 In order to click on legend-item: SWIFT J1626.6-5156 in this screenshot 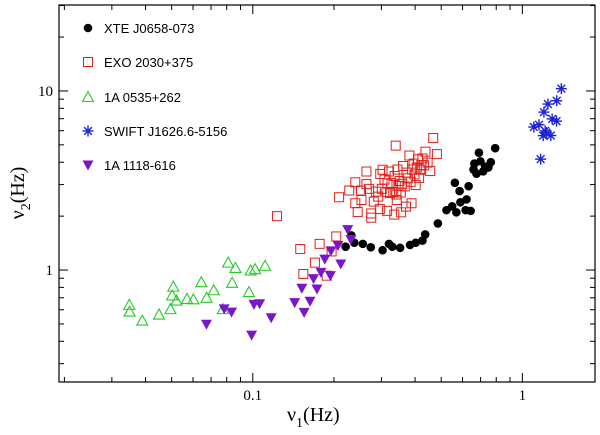, I will do `click(154, 131)`.